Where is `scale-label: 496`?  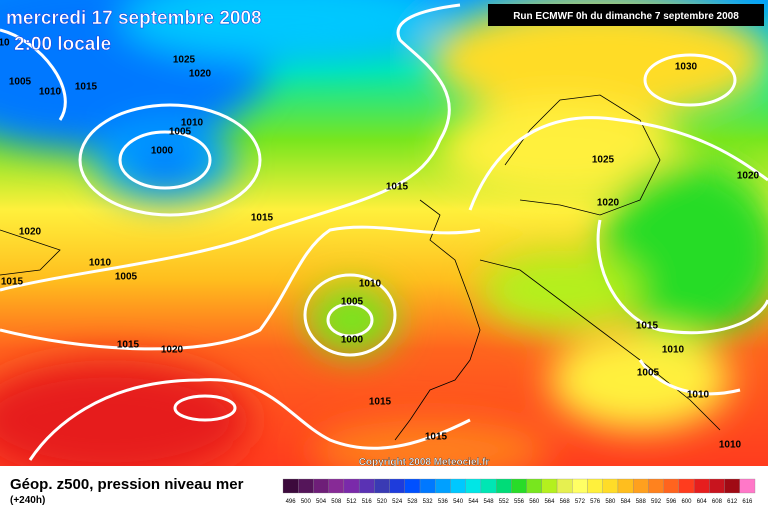 scale-label: 496 is located at coordinates (291, 502).